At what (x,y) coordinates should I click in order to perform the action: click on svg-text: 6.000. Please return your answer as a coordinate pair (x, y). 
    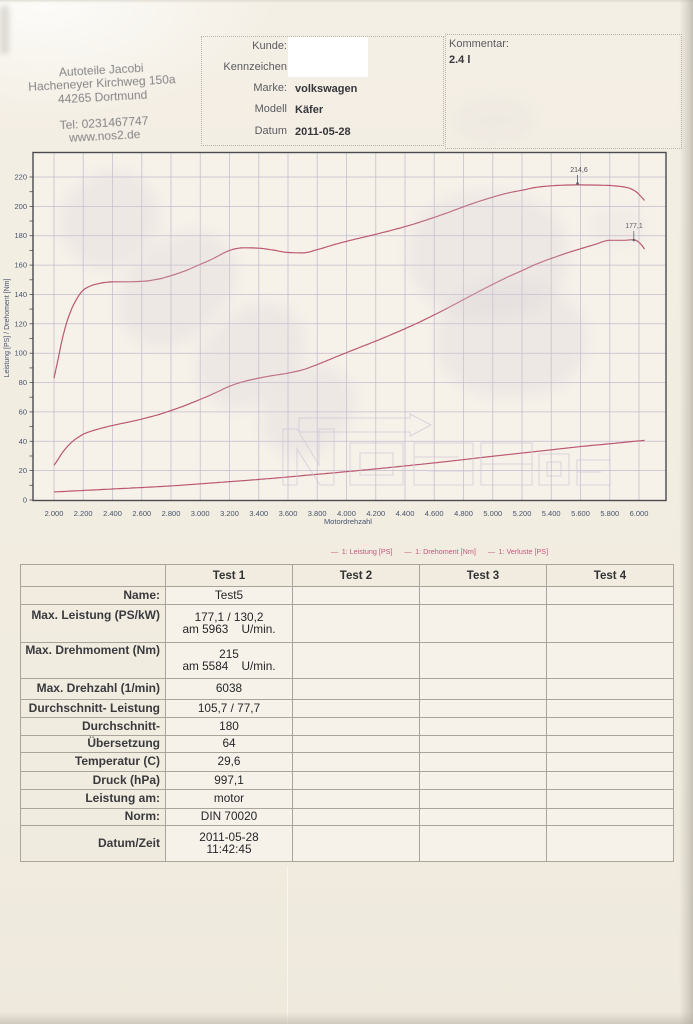
    Looking at the image, I should click on (639, 513).